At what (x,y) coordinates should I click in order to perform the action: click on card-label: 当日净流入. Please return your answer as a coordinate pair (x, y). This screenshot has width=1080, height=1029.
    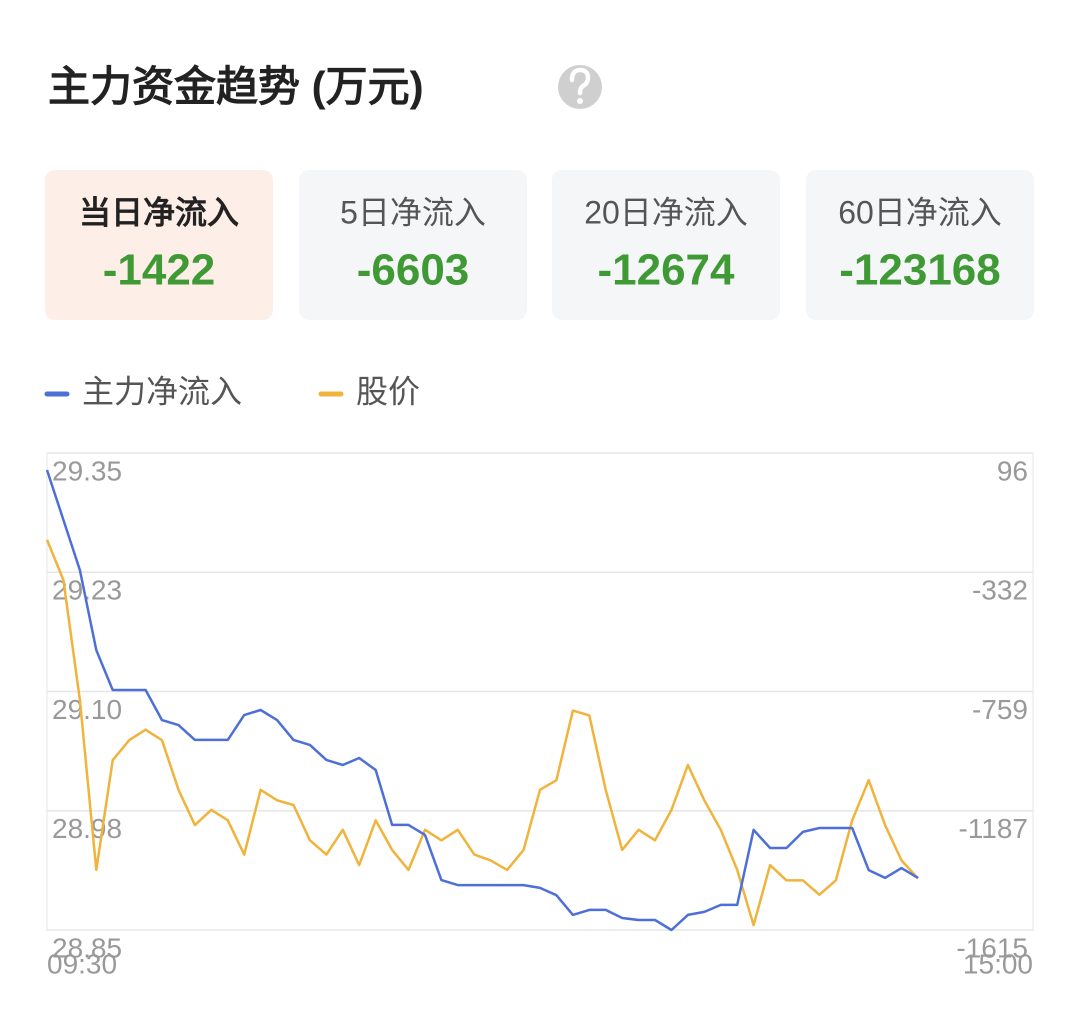
    Looking at the image, I should click on (159, 212).